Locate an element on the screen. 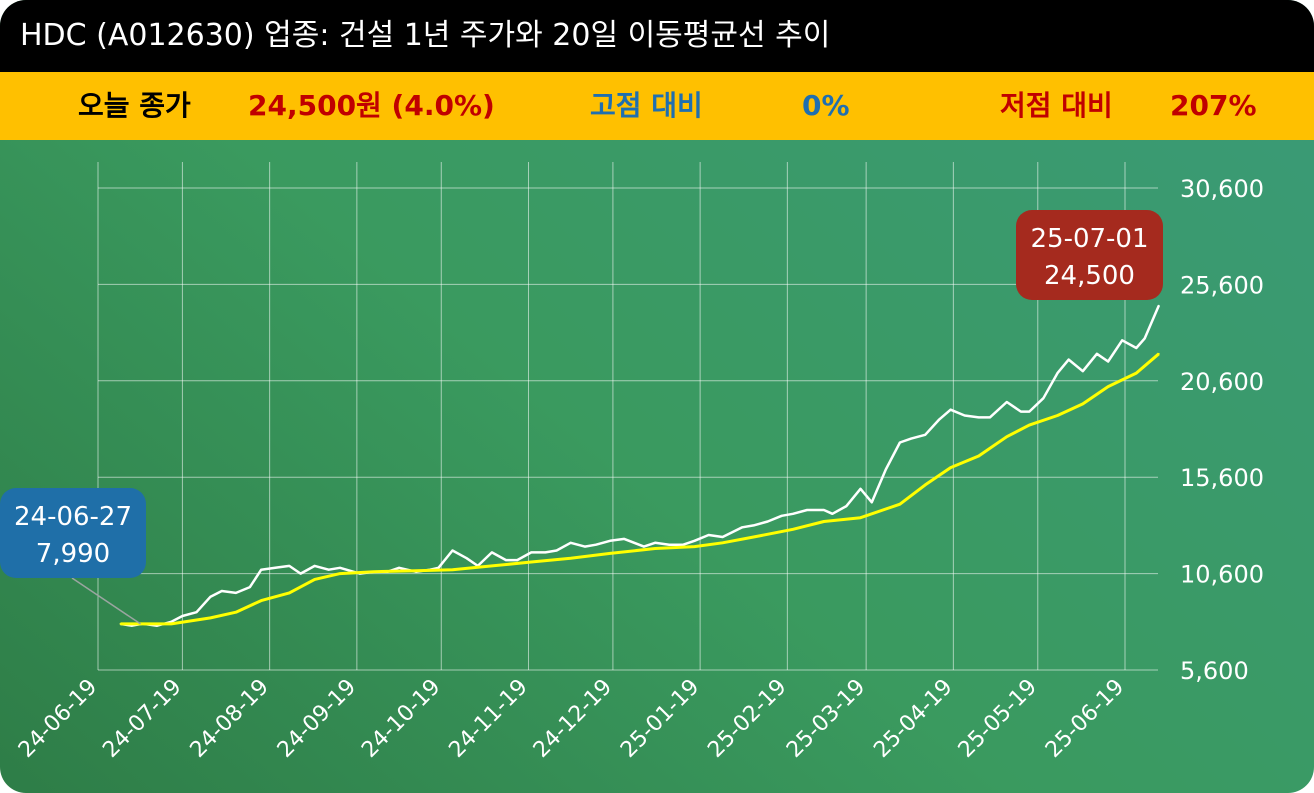  annotation-value: 24,500 is located at coordinates (1089, 276).